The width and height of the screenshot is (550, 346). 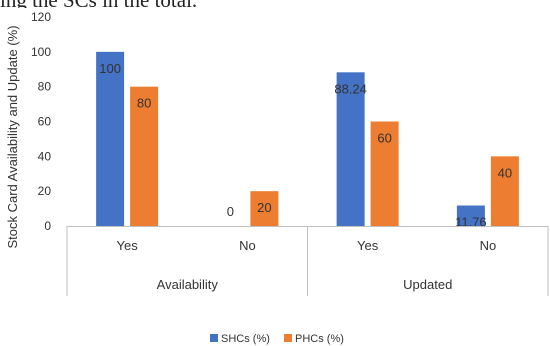 What do you see at coordinates (45, 156) in the screenshot?
I see `y-tick-label: 40` at bounding box center [45, 156].